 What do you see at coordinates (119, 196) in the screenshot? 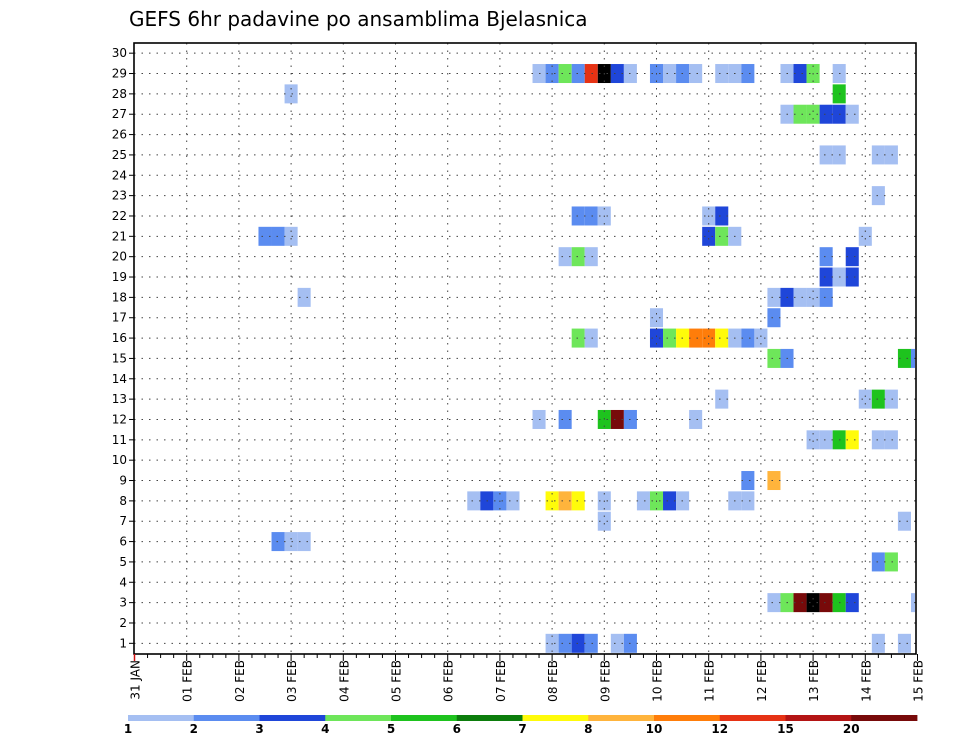
I see `y-tick-label: 23` at bounding box center [119, 196].